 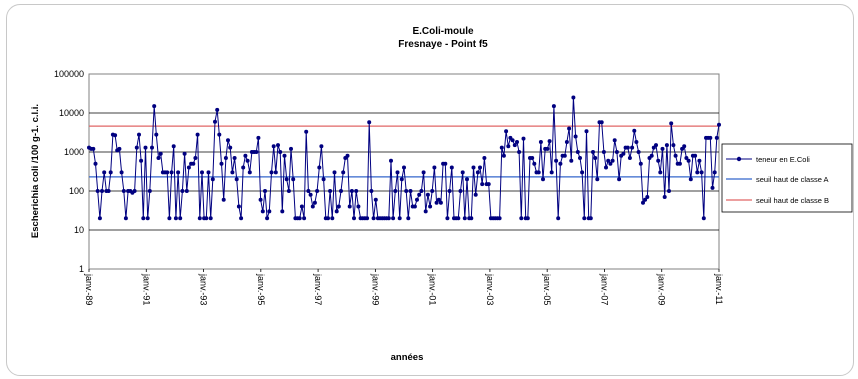 What do you see at coordinates (719, 289) in the screenshot?
I see `x-tick-label: janv.-11` at bounding box center [719, 289].